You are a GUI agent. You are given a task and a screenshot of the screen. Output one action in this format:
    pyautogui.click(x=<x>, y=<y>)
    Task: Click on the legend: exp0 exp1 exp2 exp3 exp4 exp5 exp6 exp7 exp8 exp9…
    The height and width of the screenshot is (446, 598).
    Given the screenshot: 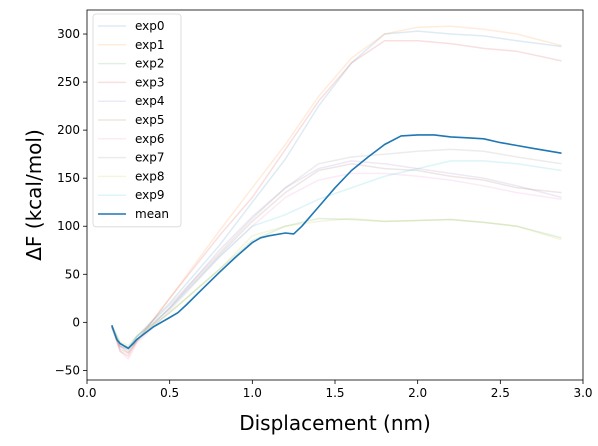 What is the action you would take?
    pyautogui.click(x=137, y=120)
    